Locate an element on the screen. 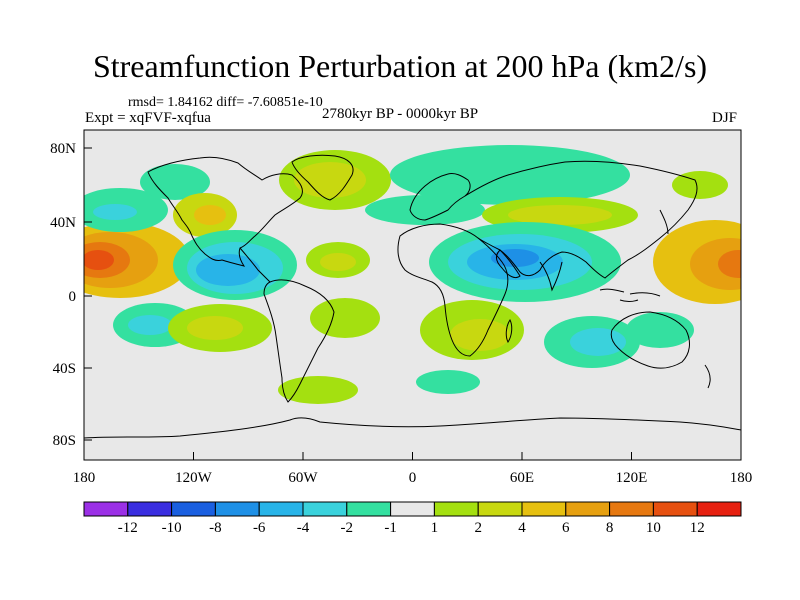  colorbar-label: -1 is located at coordinates (390, 528).